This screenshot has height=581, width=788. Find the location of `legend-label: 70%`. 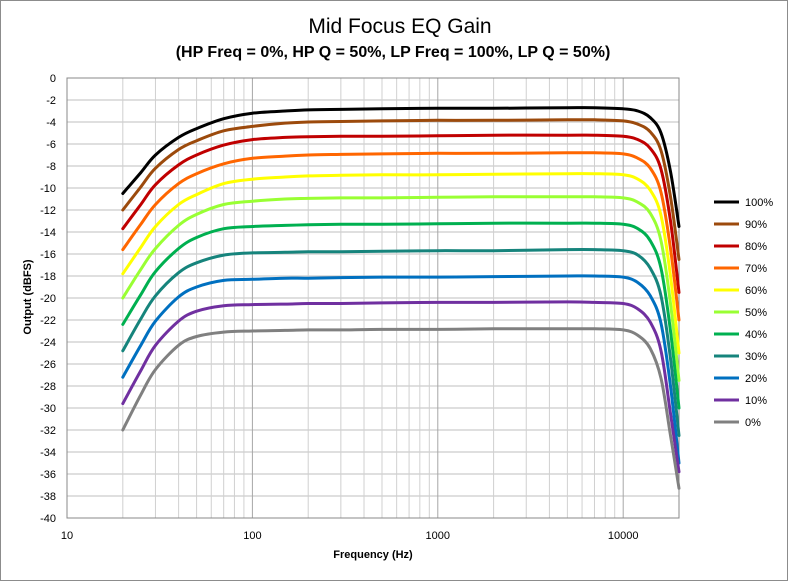

legend-label: 70% is located at coordinates (756, 269).